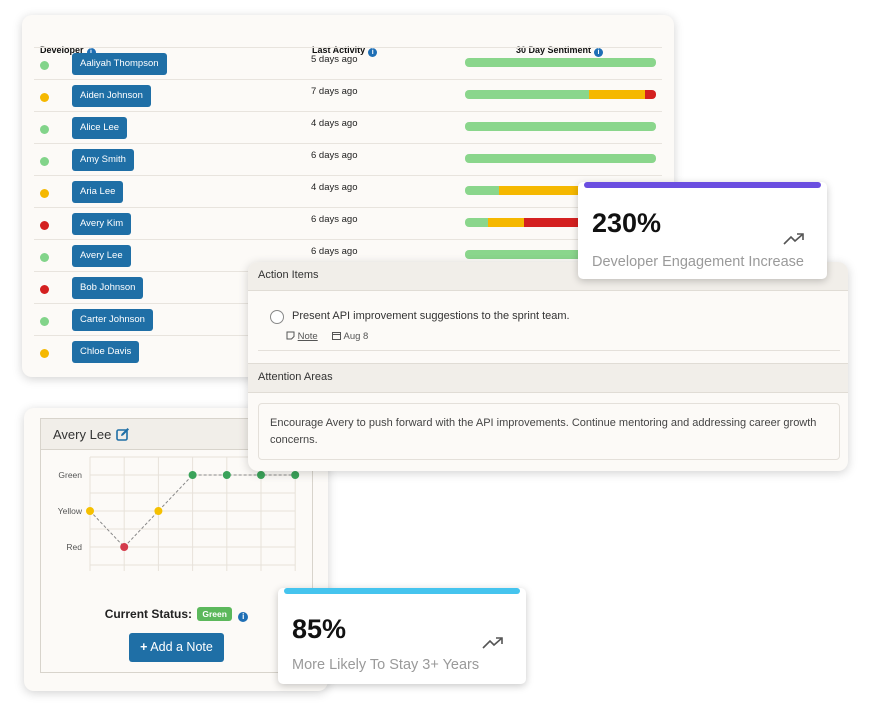 The image size is (884, 717). Describe the element at coordinates (277, 317) in the screenshot. I see `task-checkbox` at that location.